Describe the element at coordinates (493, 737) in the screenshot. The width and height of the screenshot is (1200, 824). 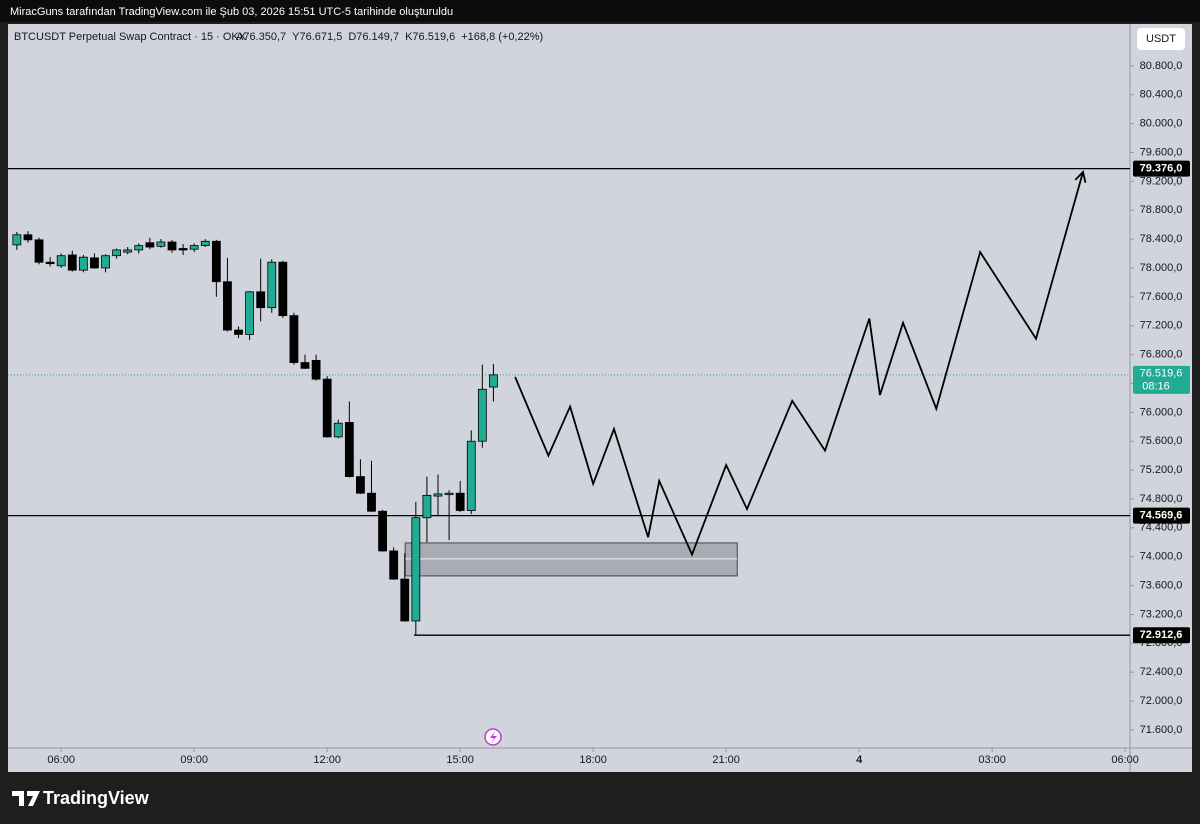
I see `event-icon-bolt` at that location.